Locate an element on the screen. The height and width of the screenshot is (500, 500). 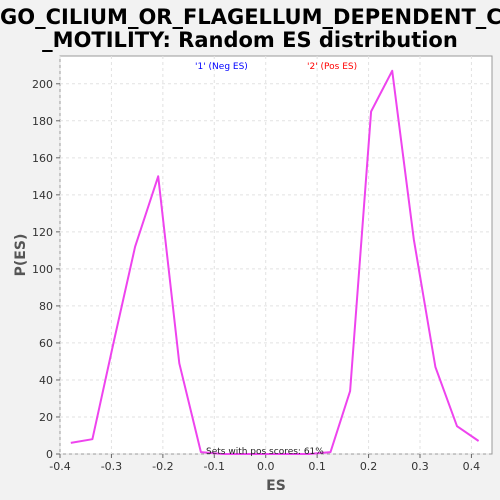
annotation-pos-scores: Sets with pos scores: 61% is located at coordinates (265, 452).